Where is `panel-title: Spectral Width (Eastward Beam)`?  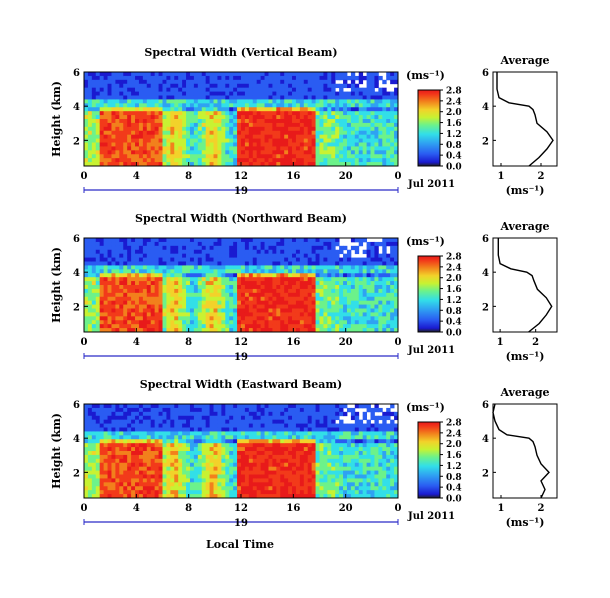
panel-title: Spectral Width (Eastward Beam) is located at coordinates (241, 384).